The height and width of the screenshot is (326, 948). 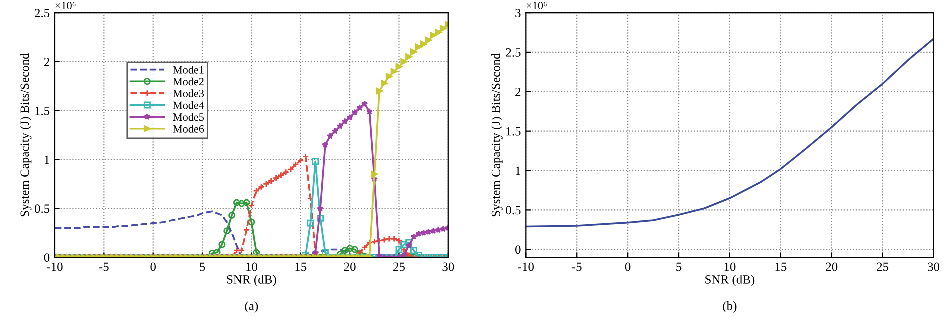 I want to click on legend-label: Mode6, so click(x=188, y=129).